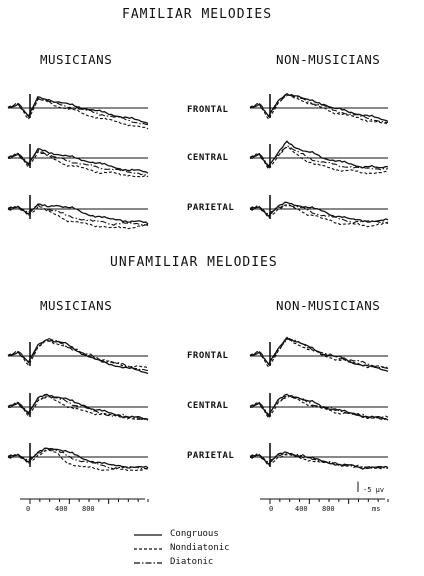  What do you see at coordinates (328, 305) in the screenshot?
I see `group-label-nonmusicians-unfamiliar: NON-MUSICIANS` at bounding box center [328, 305].